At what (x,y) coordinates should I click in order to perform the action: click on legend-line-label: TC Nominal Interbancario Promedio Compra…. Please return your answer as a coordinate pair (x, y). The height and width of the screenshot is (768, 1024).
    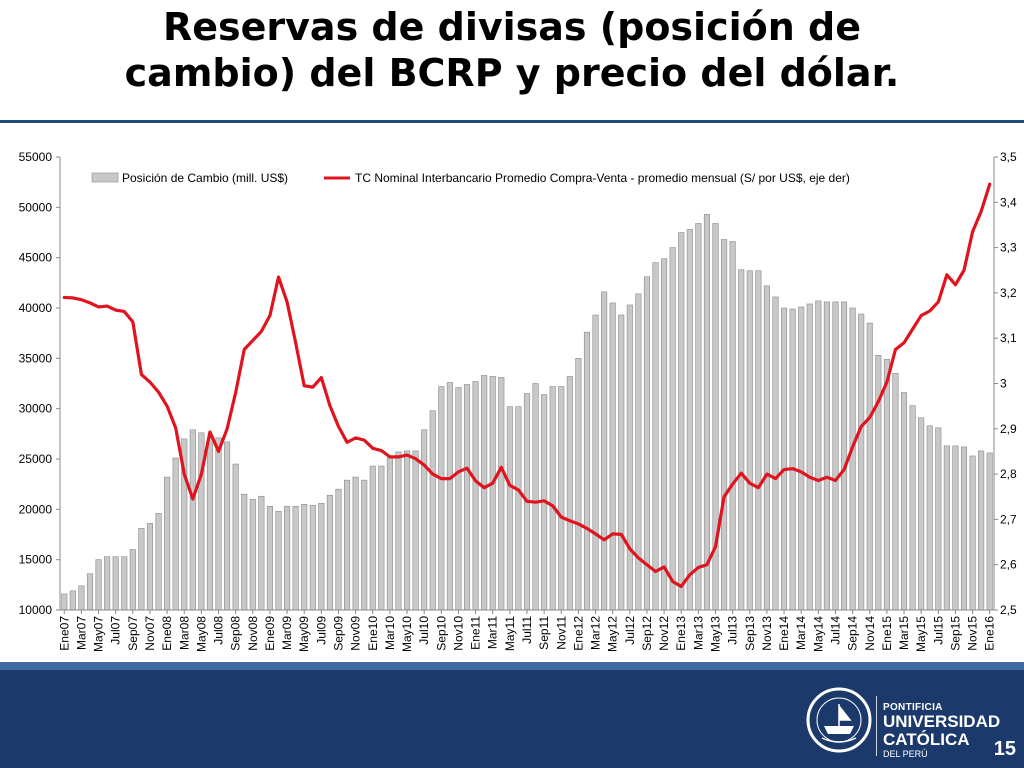
    Looking at the image, I should click on (602, 178).